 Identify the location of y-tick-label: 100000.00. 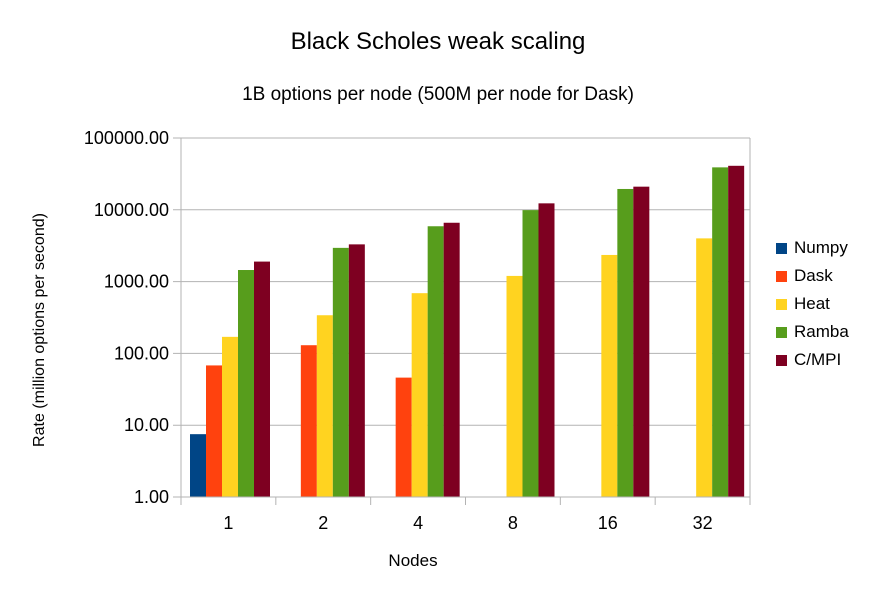
(126, 138).